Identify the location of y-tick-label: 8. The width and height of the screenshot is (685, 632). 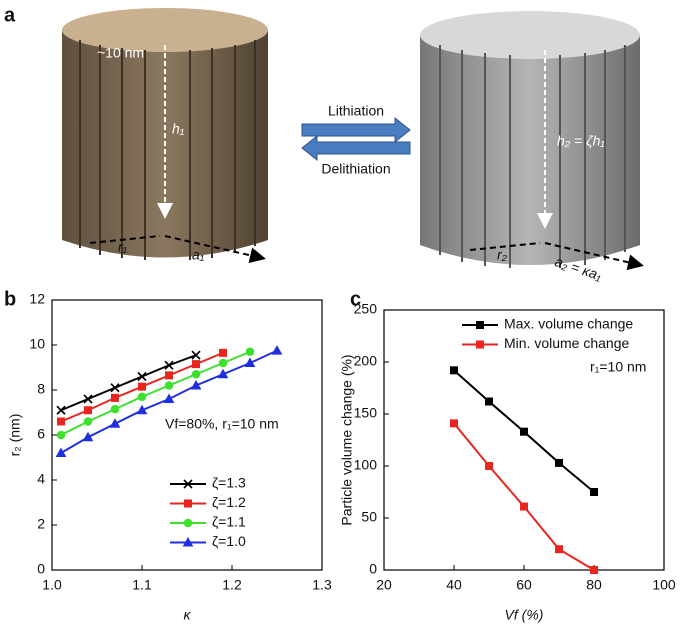
(41, 389).